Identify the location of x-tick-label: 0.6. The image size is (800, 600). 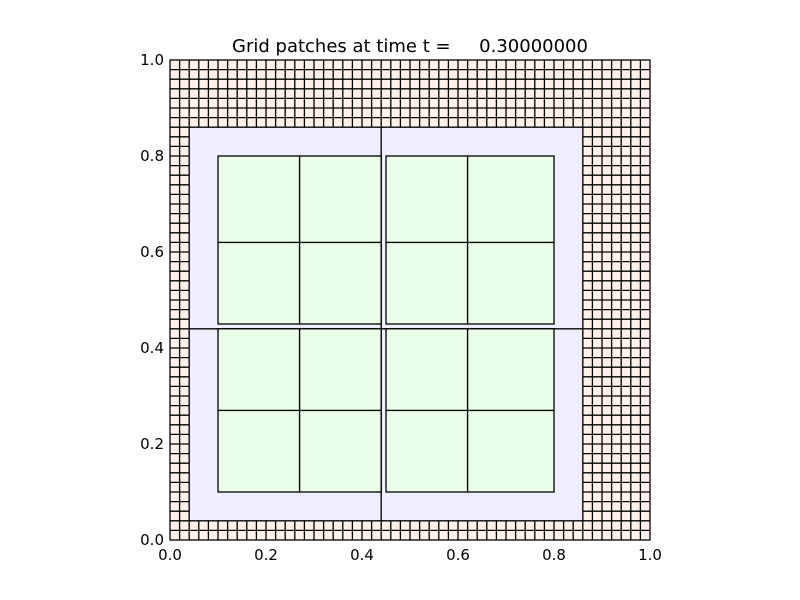
(458, 555).